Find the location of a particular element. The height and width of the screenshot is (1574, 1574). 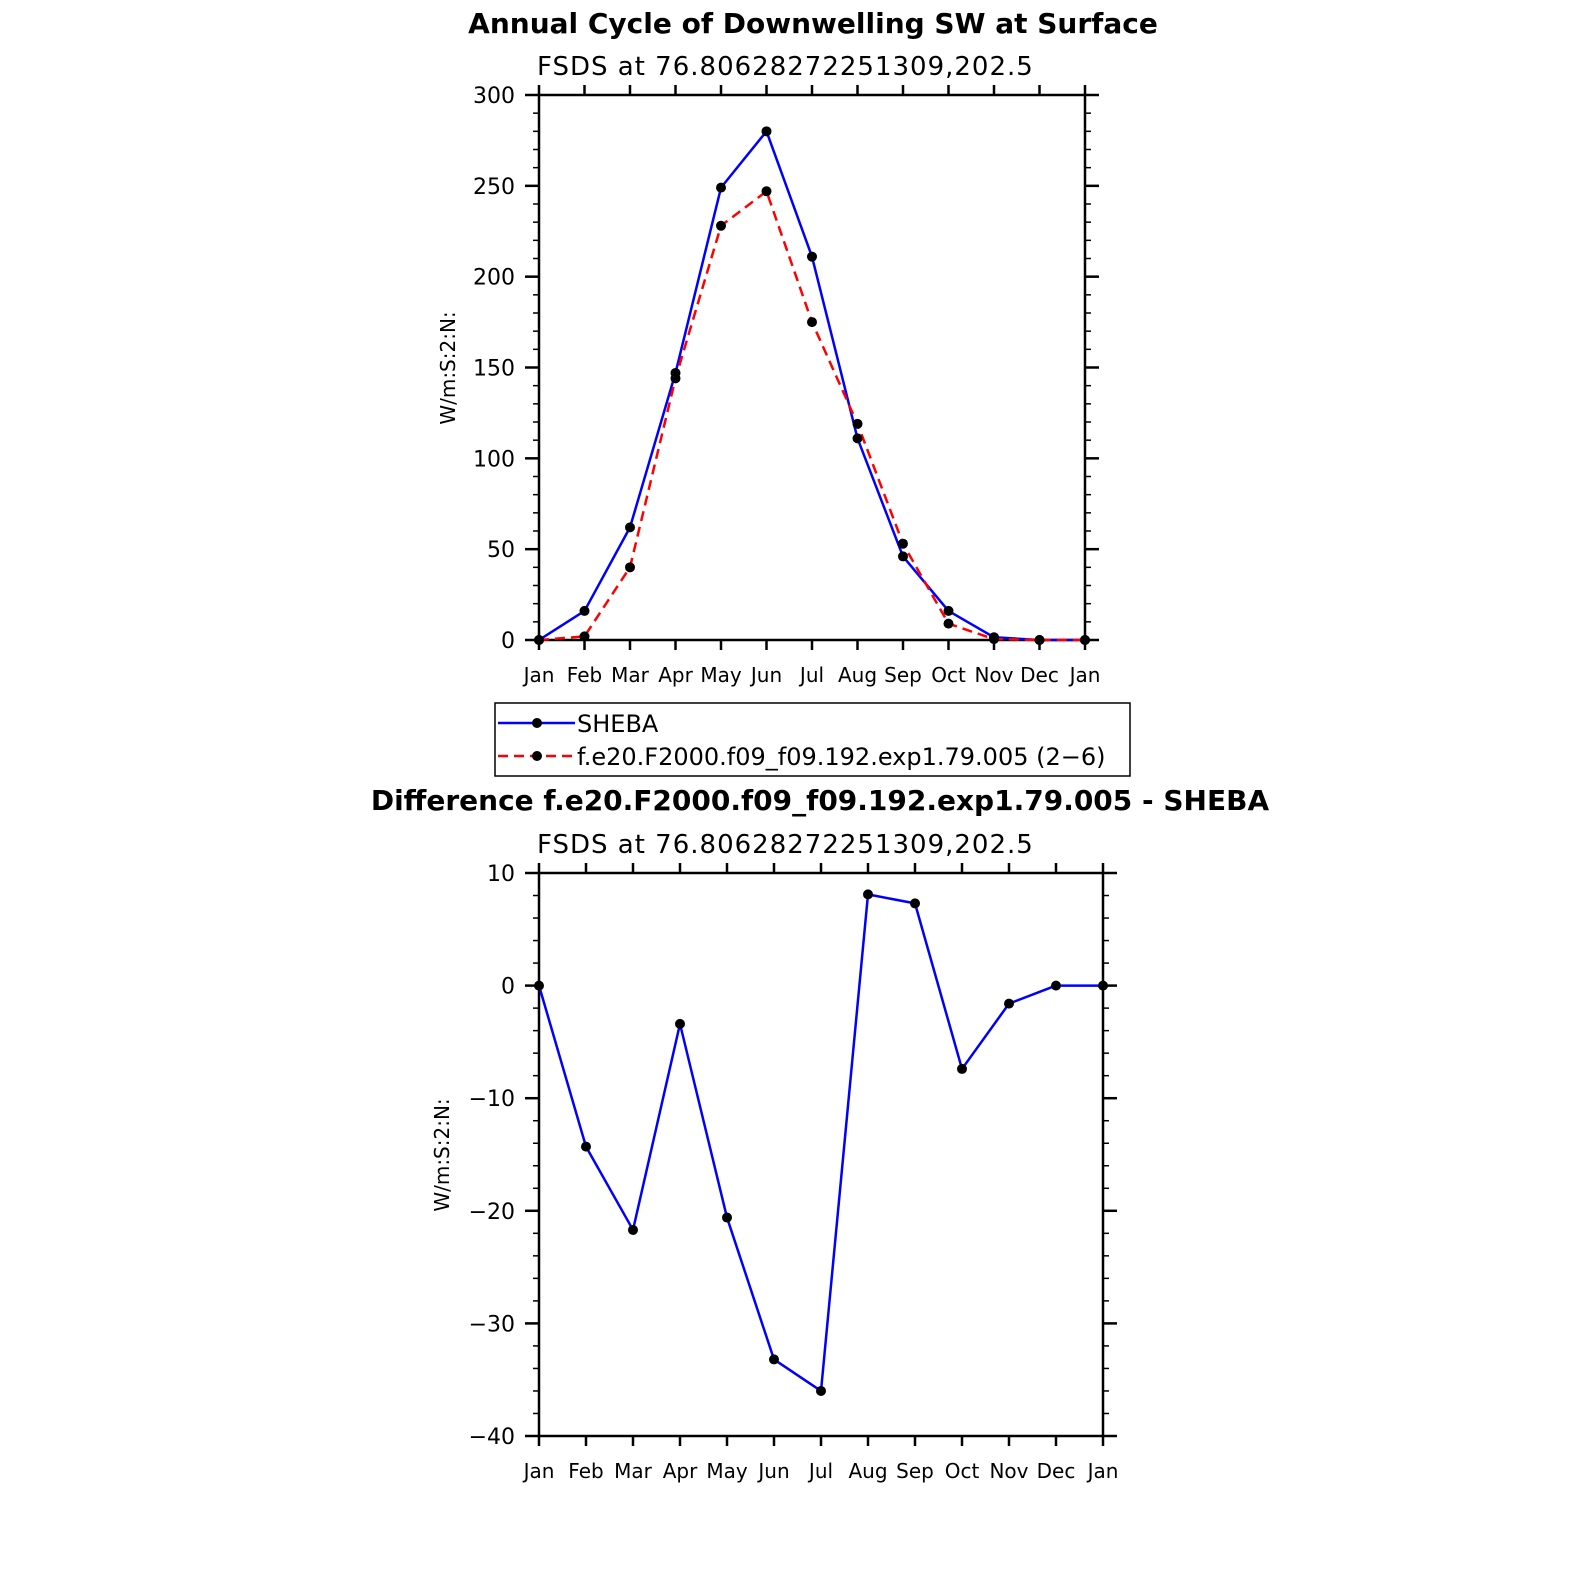

top-x-tick-label: Mar is located at coordinates (630, 675).